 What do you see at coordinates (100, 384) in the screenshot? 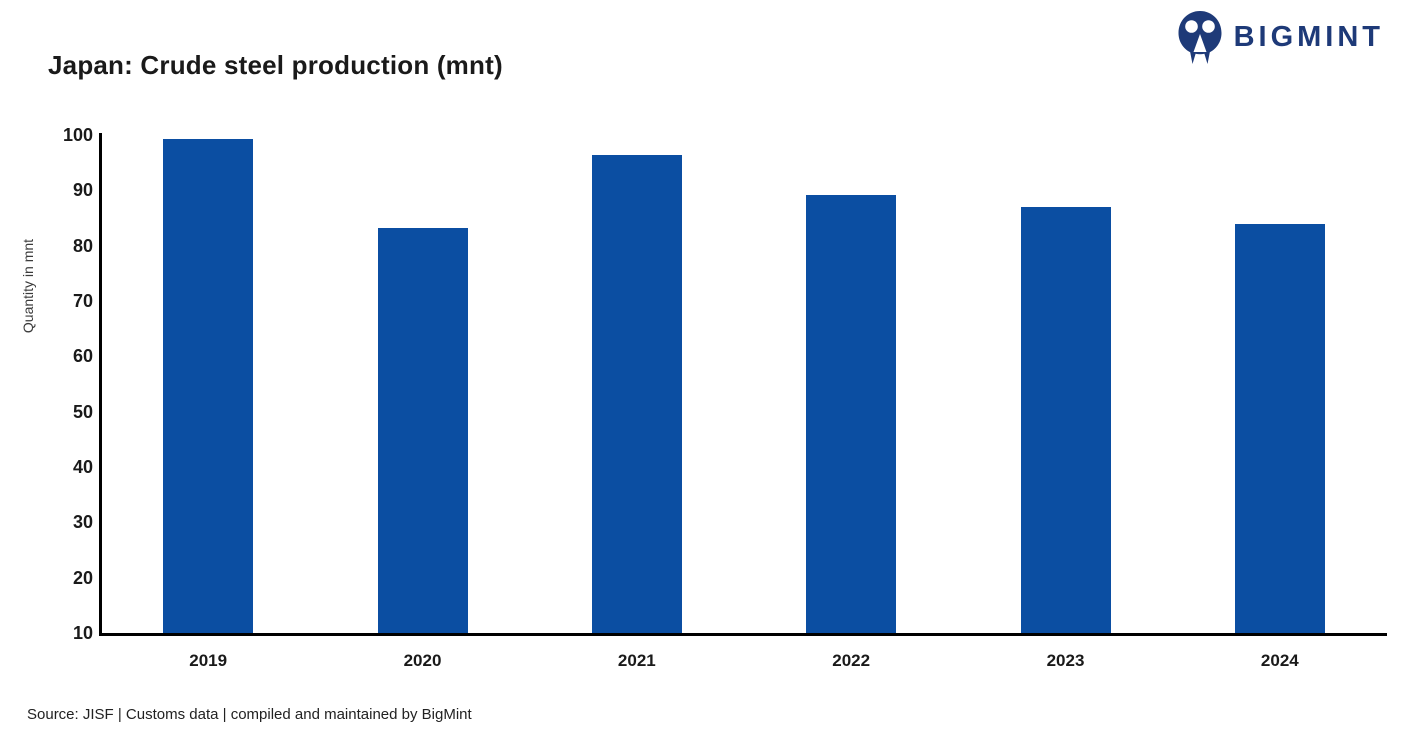
I see `y-axis-line` at bounding box center [100, 384].